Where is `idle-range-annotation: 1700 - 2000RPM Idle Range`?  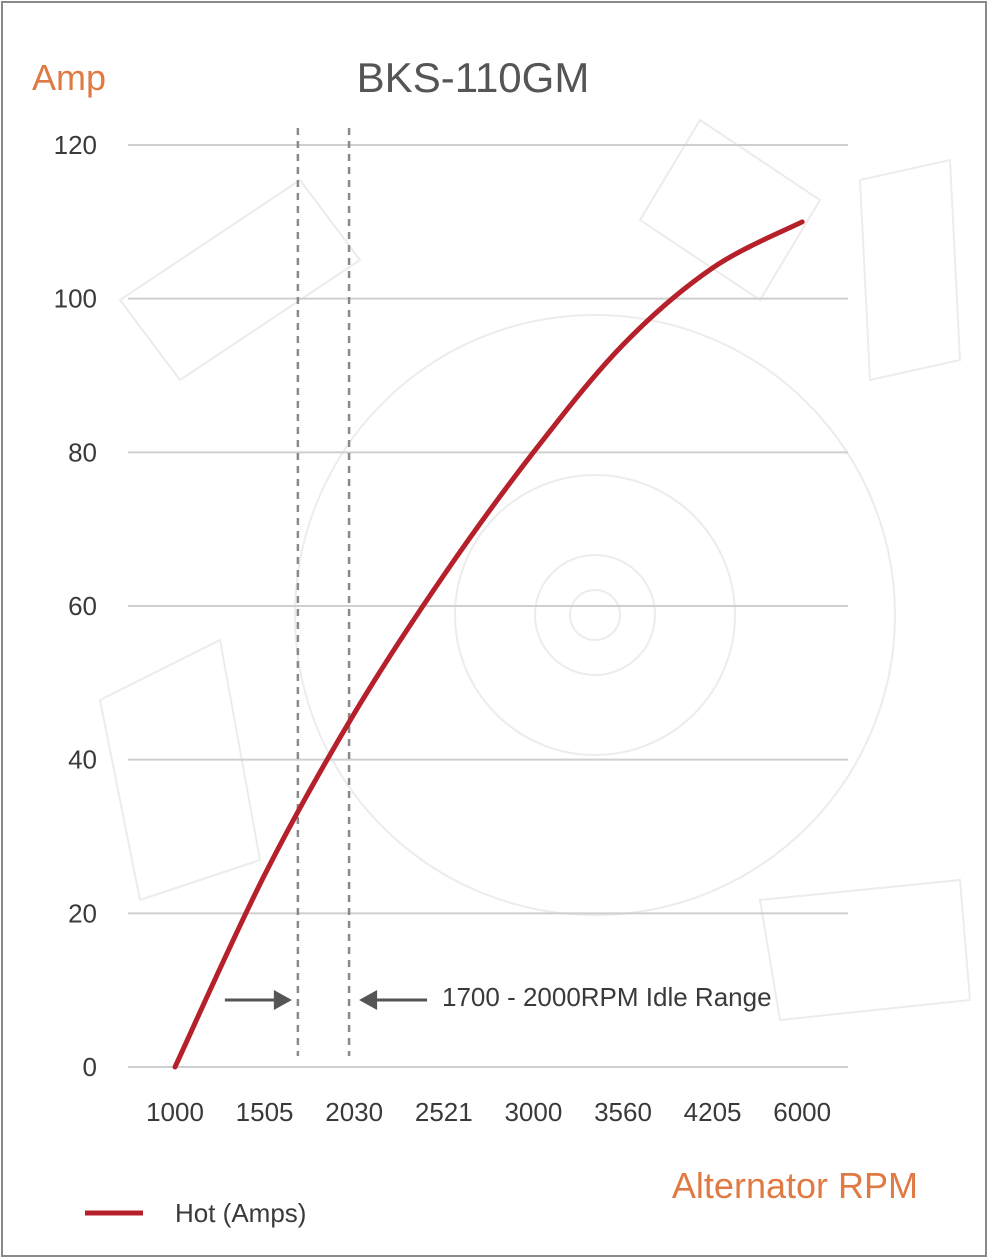
idle-range-annotation: 1700 - 2000RPM Idle Range is located at coordinates (607, 997).